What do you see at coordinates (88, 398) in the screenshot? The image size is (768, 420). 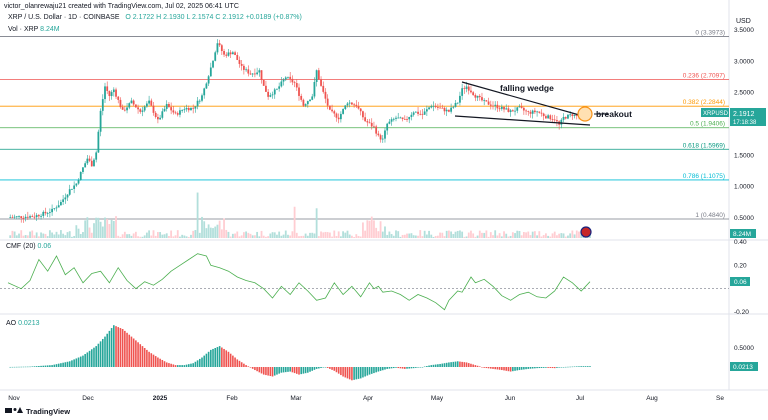 I see `time-tick-label: Dec` at bounding box center [88, 398].